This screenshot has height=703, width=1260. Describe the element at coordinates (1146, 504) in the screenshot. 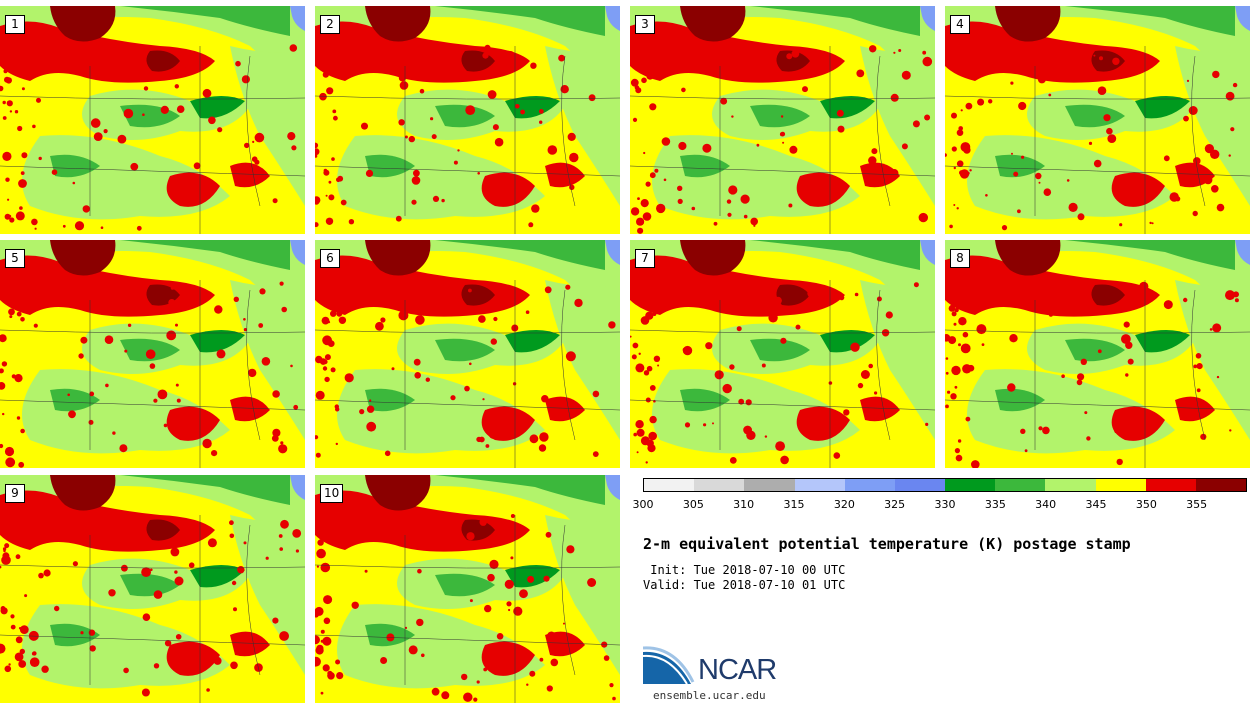

I see `colorbar-tick-label: 350` at that location.